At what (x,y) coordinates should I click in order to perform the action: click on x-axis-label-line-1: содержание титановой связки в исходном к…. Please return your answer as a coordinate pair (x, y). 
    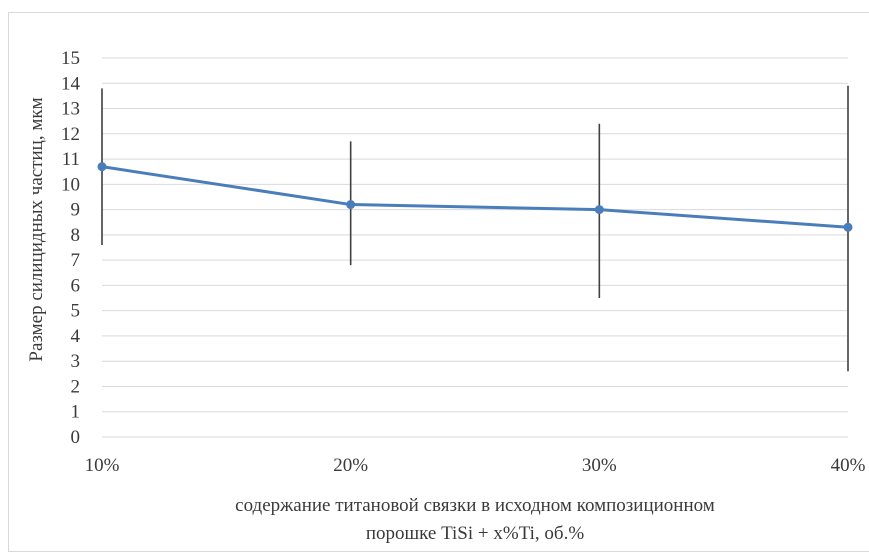
    Looking at the image, I should click on (475, 505).